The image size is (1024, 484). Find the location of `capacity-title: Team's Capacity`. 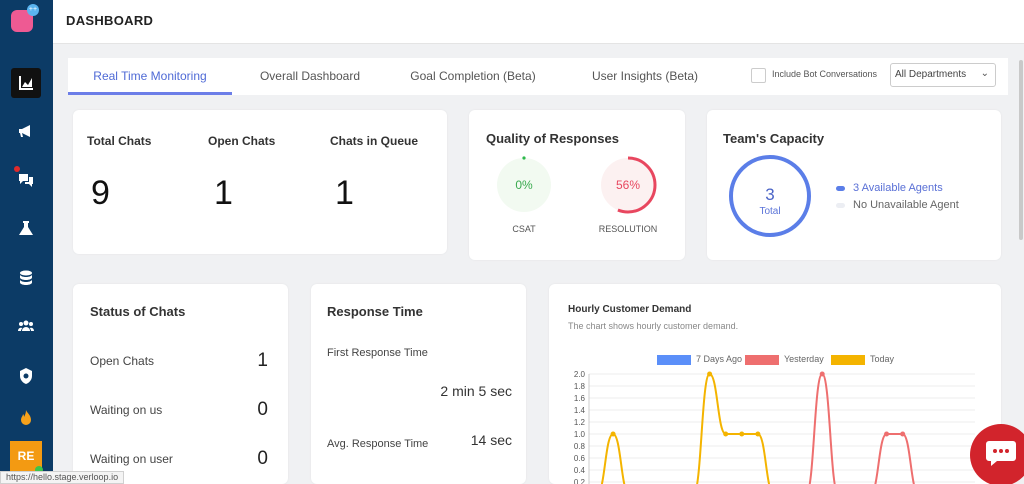

capacity-title: Team's Capacity is located at coordinates (774, 138).